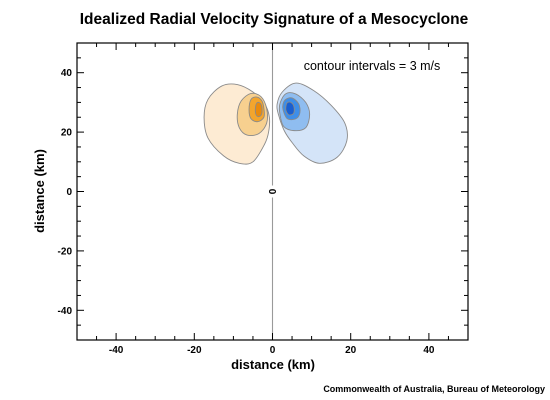 The width and height of the screenshot is (550, 400). What do you see at coordinates (237, 124) in the screenshot?
I see `velocity-lobe-left` at bounding box center [237, 124].